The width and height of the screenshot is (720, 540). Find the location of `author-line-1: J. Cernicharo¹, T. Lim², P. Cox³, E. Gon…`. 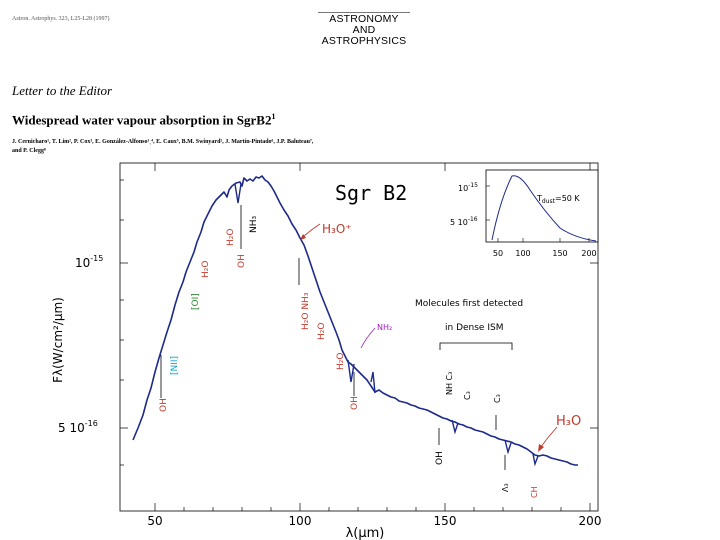

author-line-1: J. Cernicharo¹, T. Lim², P. Cox³, E. Gon… is located at coordinates (163, 142).